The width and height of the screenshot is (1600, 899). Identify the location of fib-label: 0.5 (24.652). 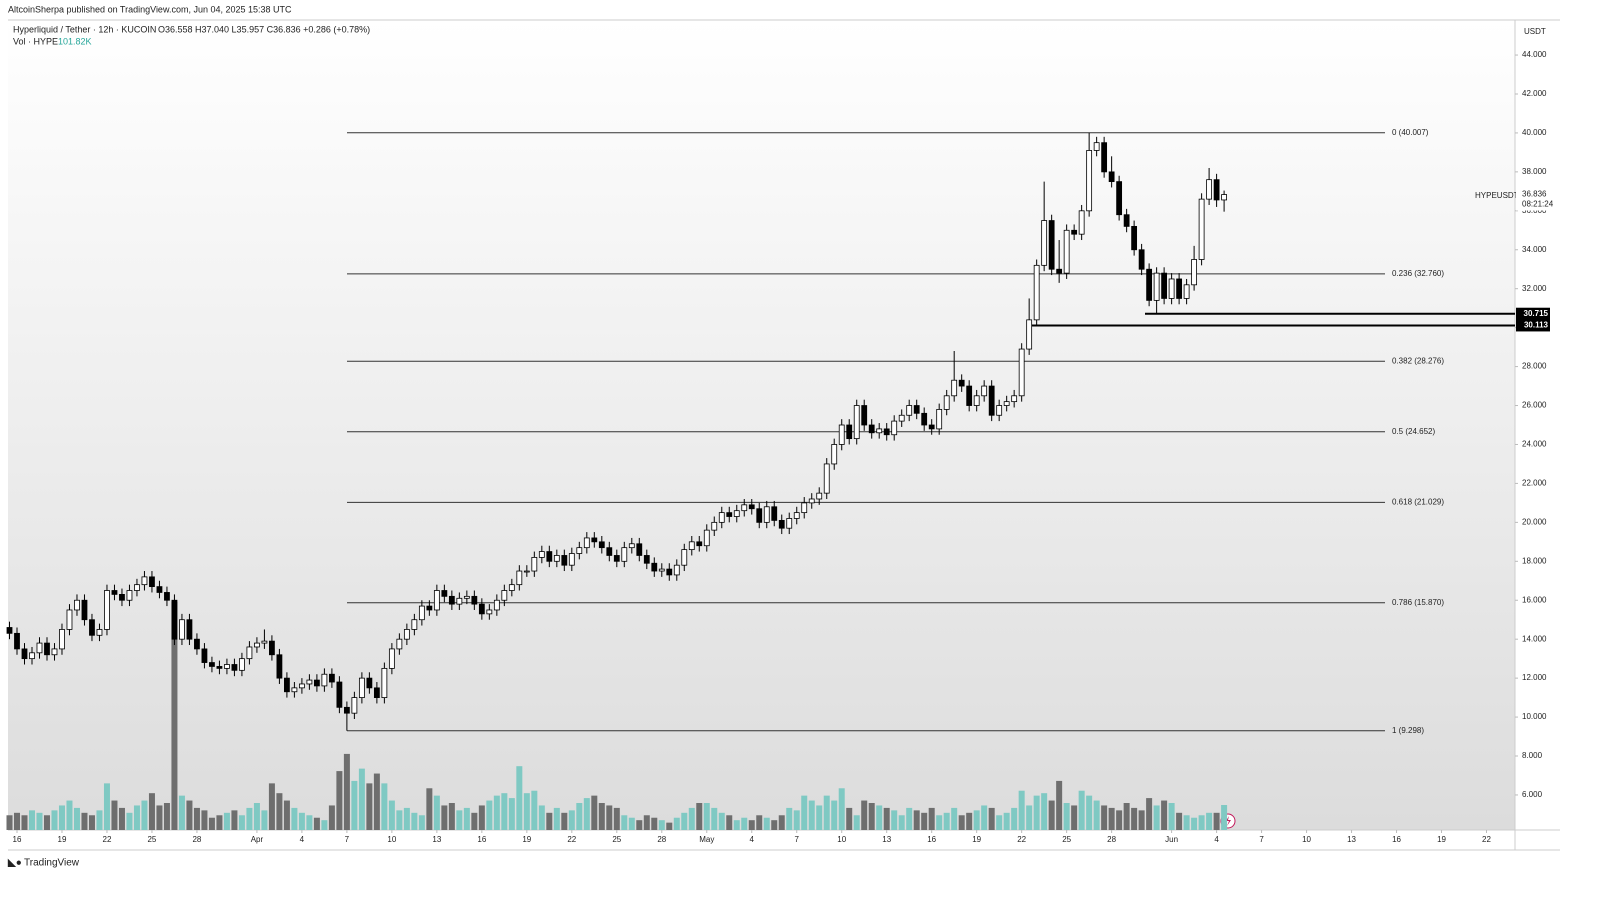
(1413, 431).